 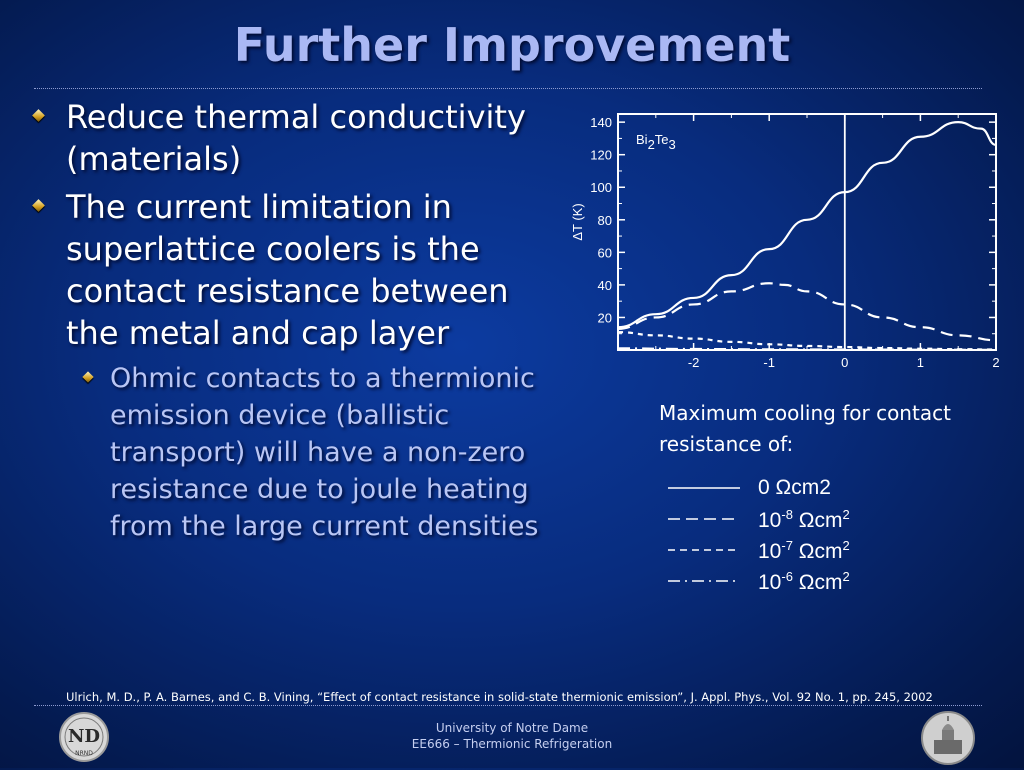 I want to click on slide-title: Further Improvement, so click(x=512, y=45).